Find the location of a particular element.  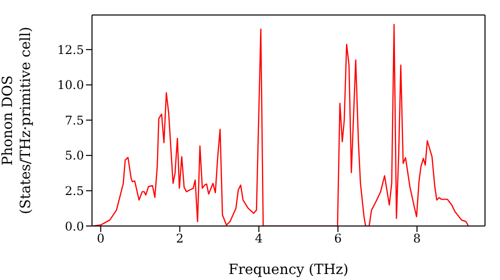

x-axis-title: Frequency (THz) is located at coordinates (288, 270).